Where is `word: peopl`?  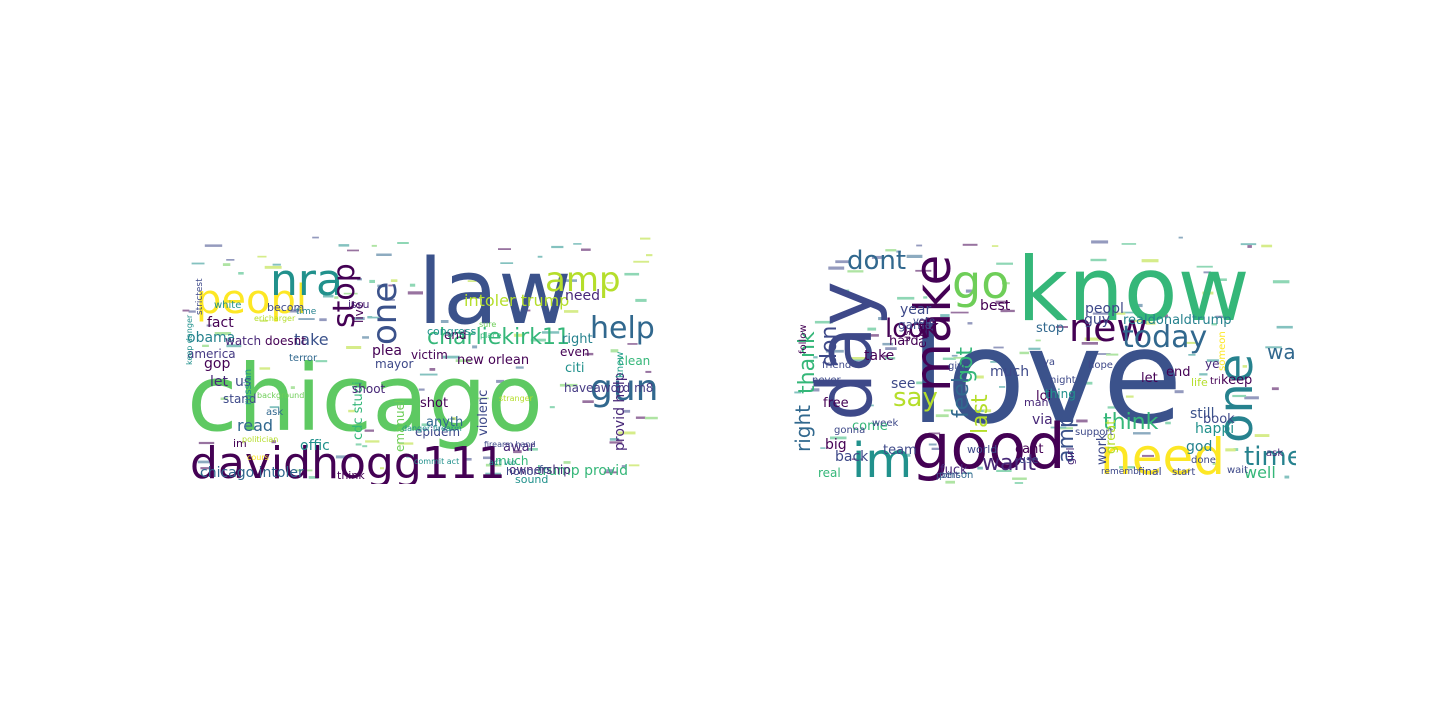
word: peopl is located at coordinates (1104, 309).